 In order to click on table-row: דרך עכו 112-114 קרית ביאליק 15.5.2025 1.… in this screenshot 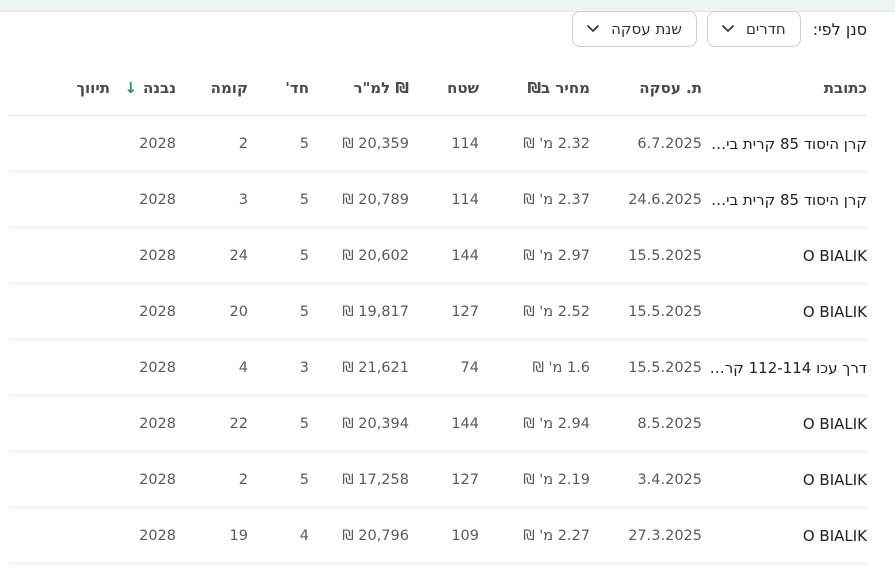, I will do `click(438, 367)`.